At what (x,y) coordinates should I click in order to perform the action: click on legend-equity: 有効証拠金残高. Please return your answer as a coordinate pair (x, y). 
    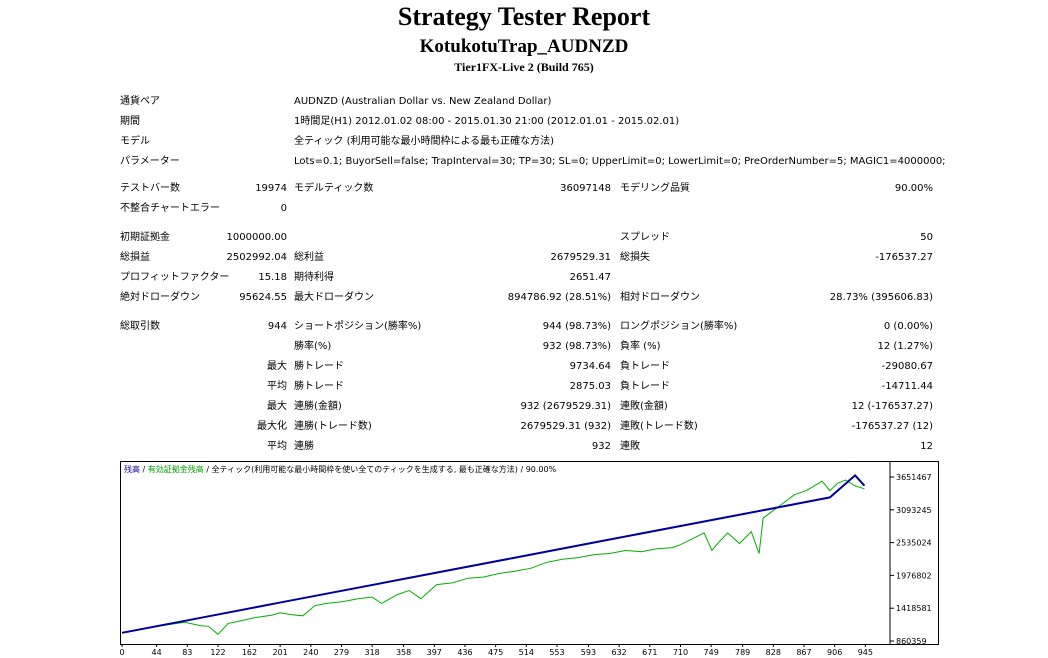
    Looking at the image, I should click on (176, 469).